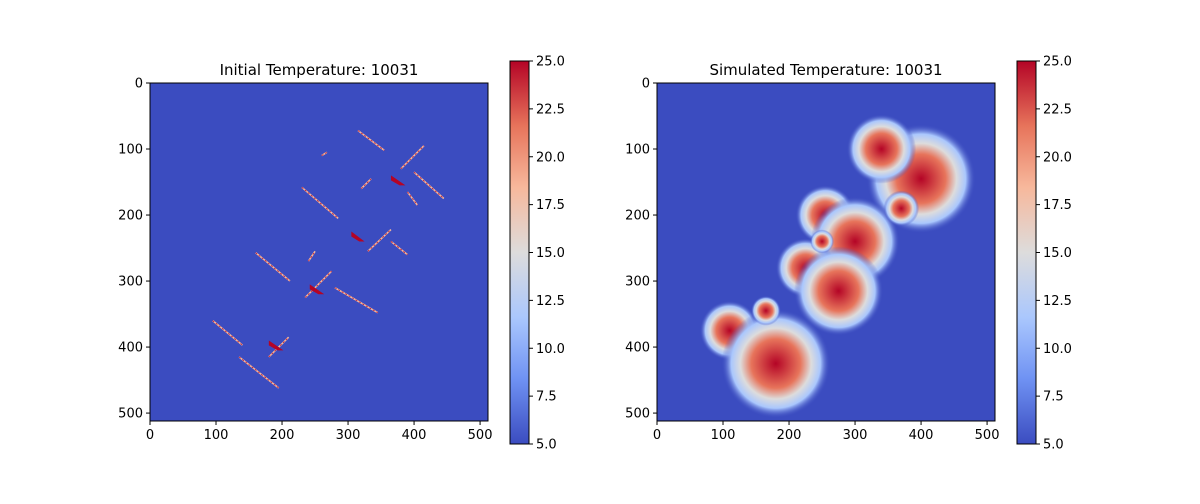 Image resolution: width=1200 pixels, height=504 pixels. I want to click on left-colorbar-tick-label: 5.0, so click(546, 445).